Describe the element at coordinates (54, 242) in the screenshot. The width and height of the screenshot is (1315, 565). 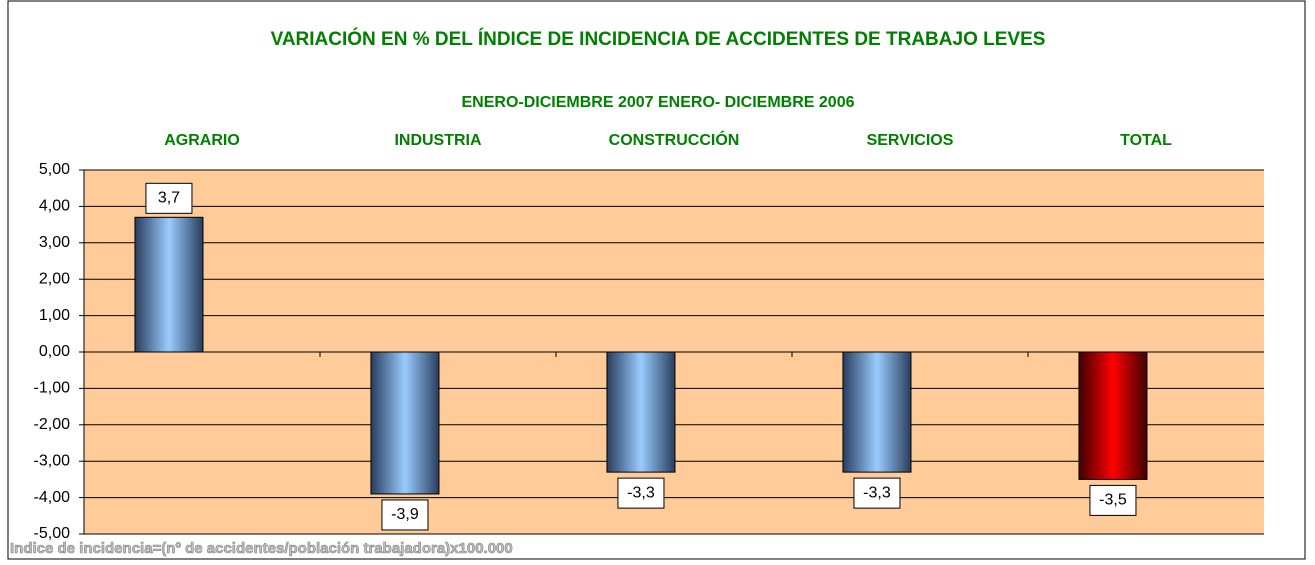
I see `y-tick-label: 3,00` at that location.